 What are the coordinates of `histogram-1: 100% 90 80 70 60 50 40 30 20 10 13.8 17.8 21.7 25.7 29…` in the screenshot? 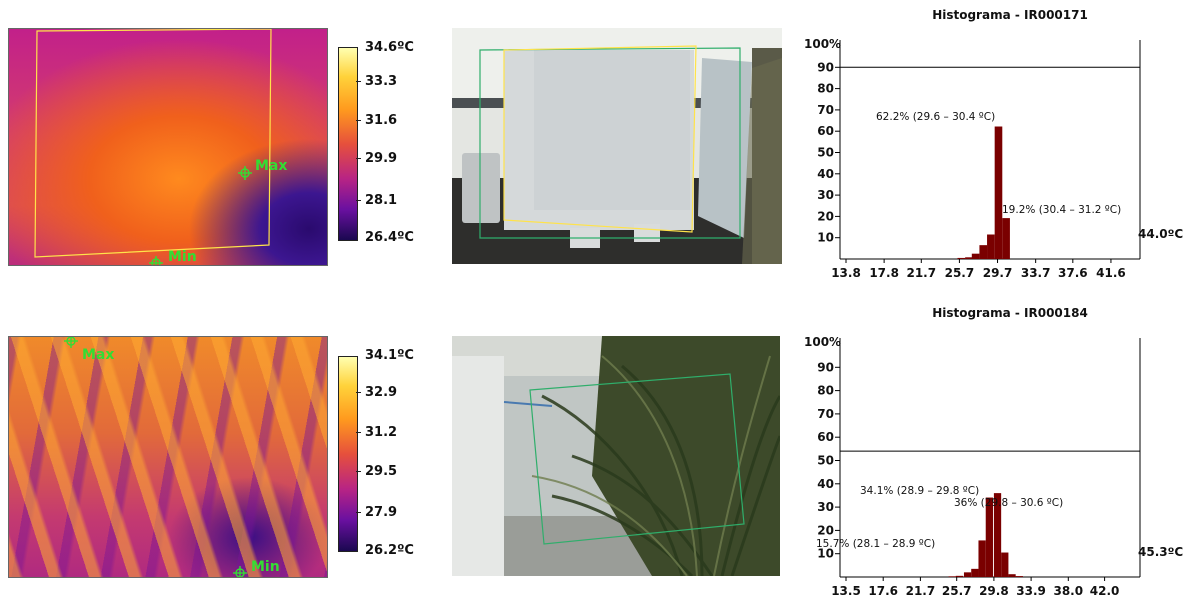 It's located at (993, 158).